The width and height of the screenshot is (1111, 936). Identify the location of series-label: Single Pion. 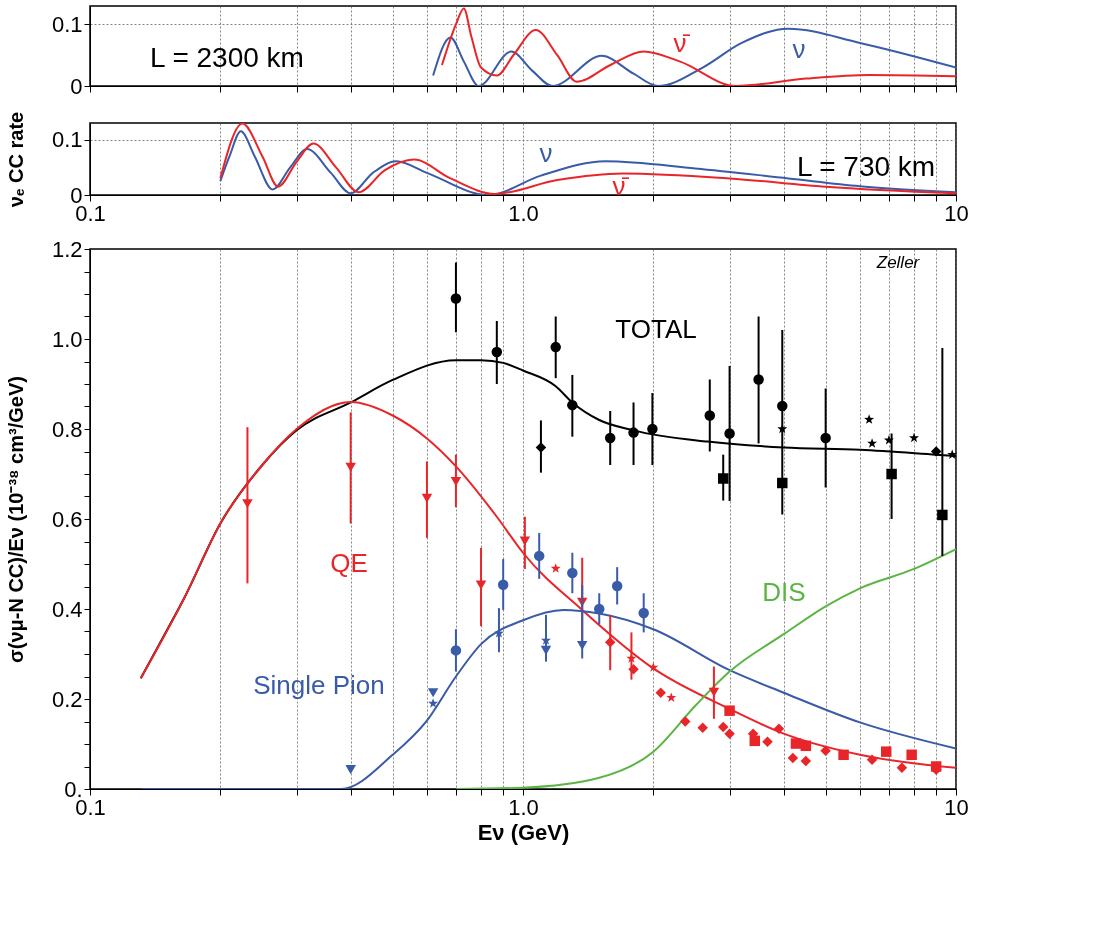
(319, 685).